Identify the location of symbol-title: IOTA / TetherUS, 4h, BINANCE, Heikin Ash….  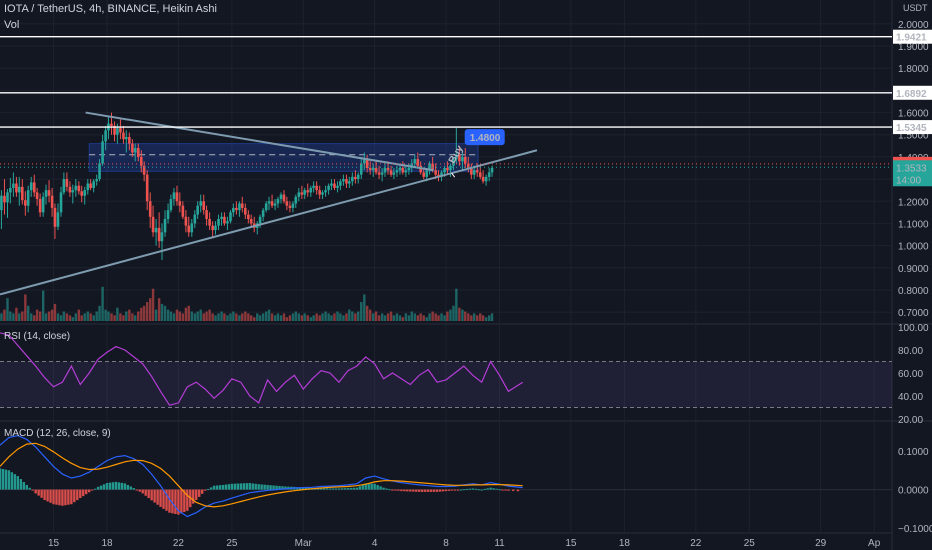
(110, 9).